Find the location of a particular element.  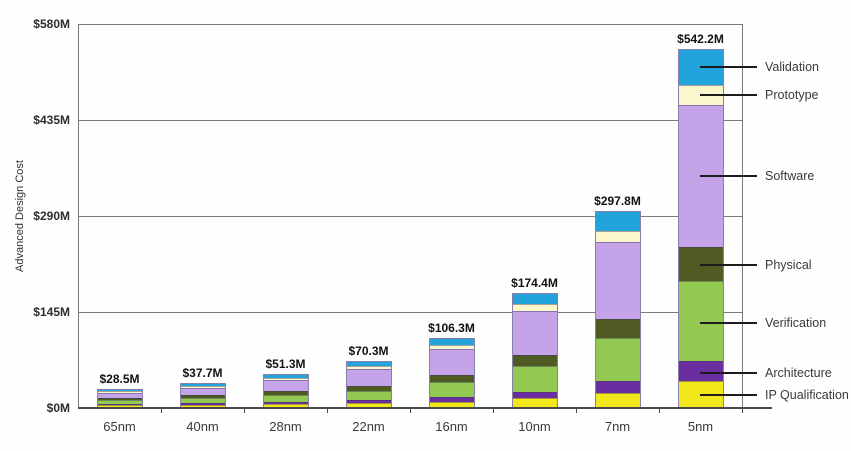

legend-label-software: Software is located at coordinates (790, 176).